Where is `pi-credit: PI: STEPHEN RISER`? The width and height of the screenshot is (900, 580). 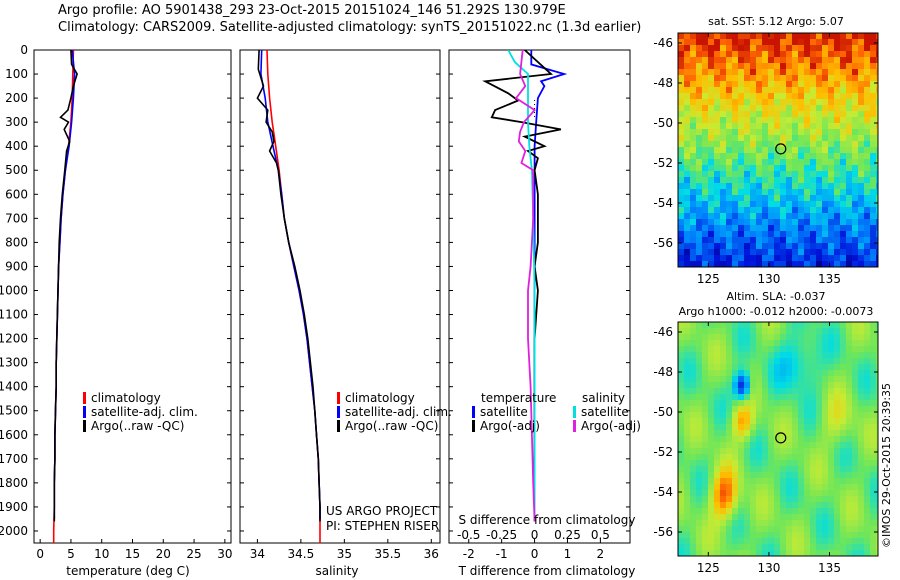 pi-credit: PI: STEPHEN RISER is located at coordinates (382, 526).